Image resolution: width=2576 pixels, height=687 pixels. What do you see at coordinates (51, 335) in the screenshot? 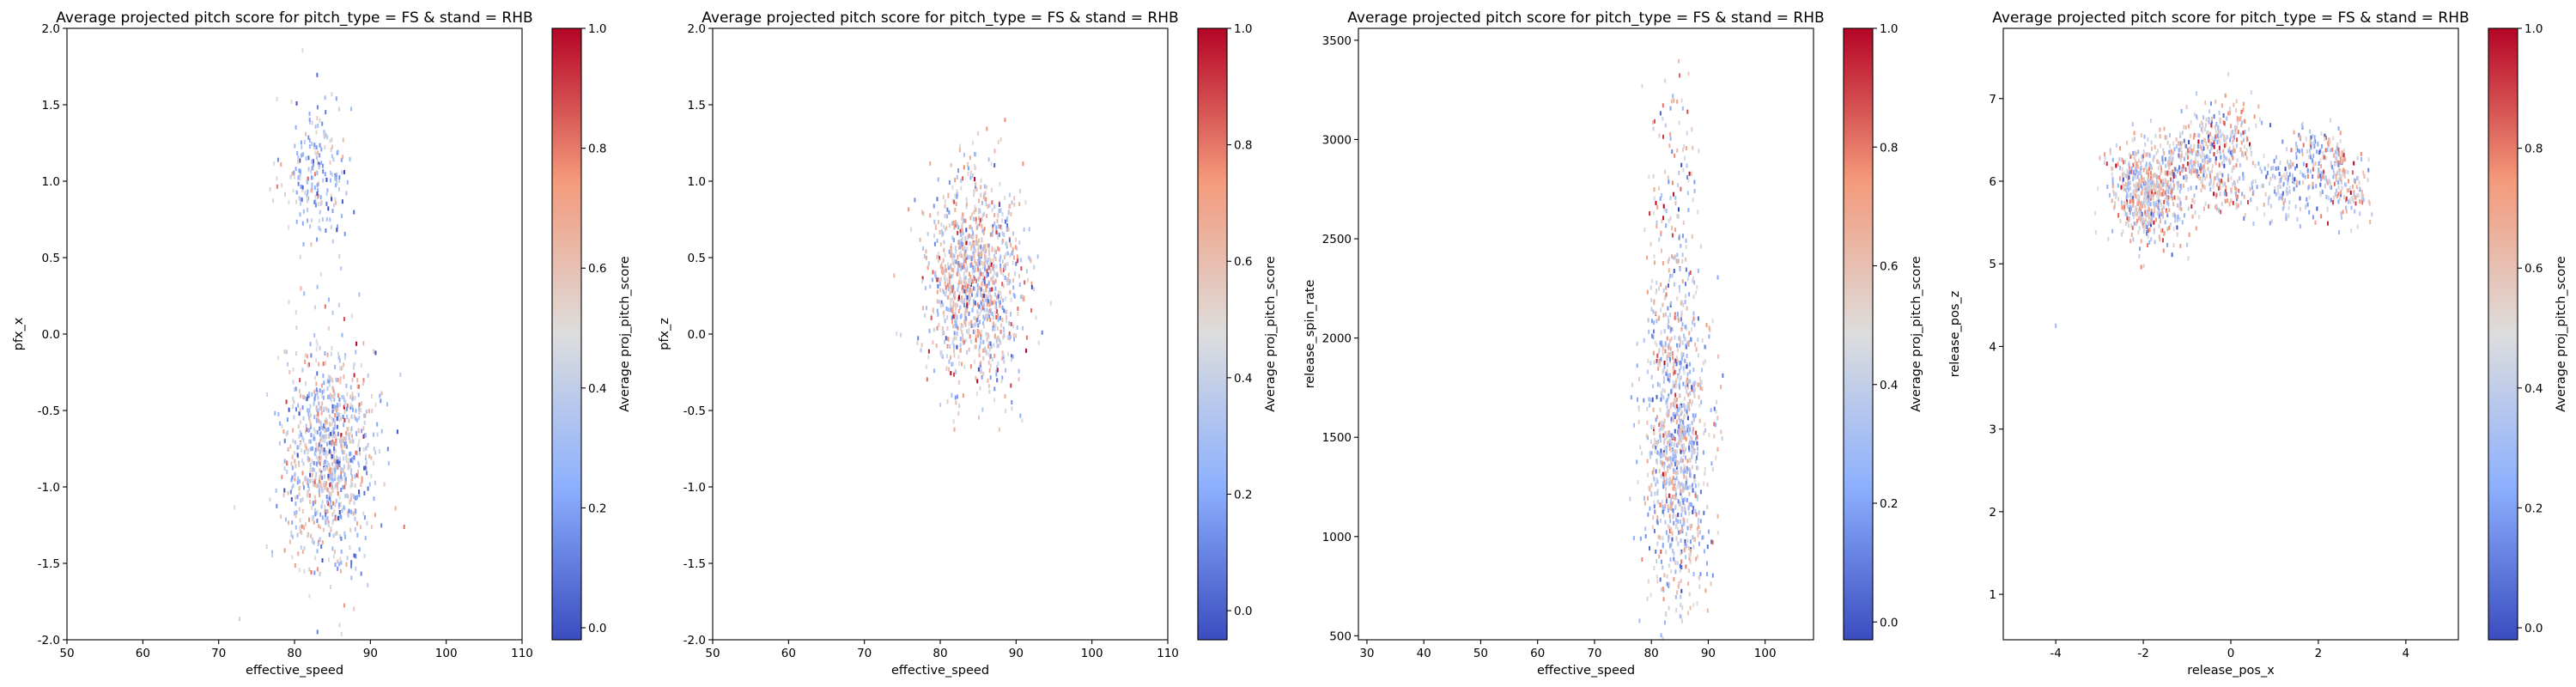
I see `y-tick-label: 0.0` at bounding box center [51, 335].